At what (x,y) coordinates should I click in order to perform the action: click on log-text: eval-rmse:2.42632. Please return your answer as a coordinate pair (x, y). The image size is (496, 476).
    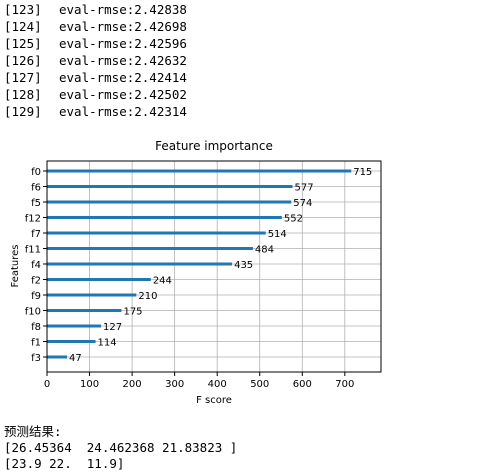
    Looking at the image, I should click on (123, 60).